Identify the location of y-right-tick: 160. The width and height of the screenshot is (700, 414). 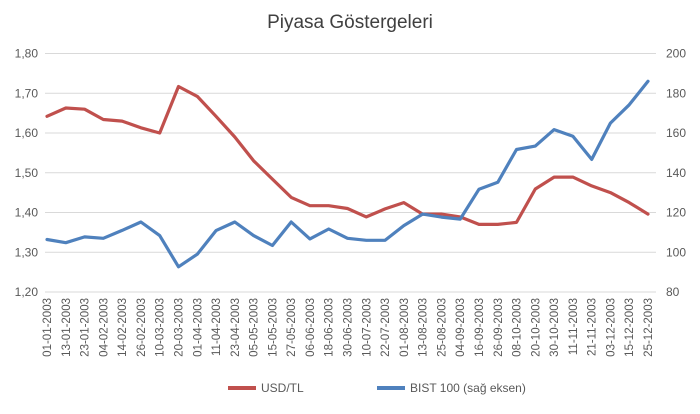
(676, 133).